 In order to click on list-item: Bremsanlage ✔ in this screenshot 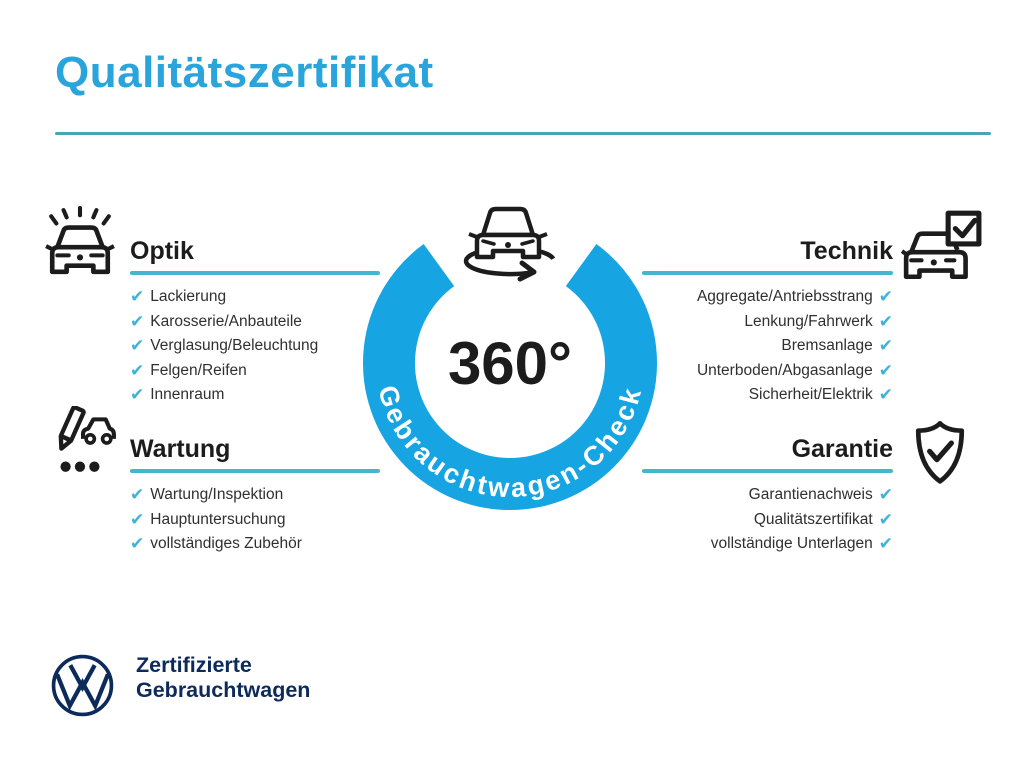, I will do `click(767, 346)`.